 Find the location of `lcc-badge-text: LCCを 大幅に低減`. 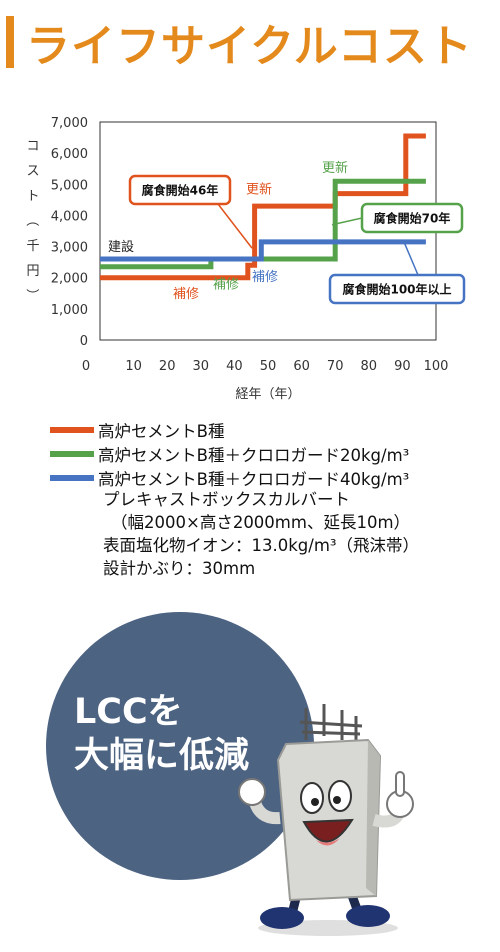

lcc-badge-text: LCCを 大幅に低減 is located at coordinates (161, 734).